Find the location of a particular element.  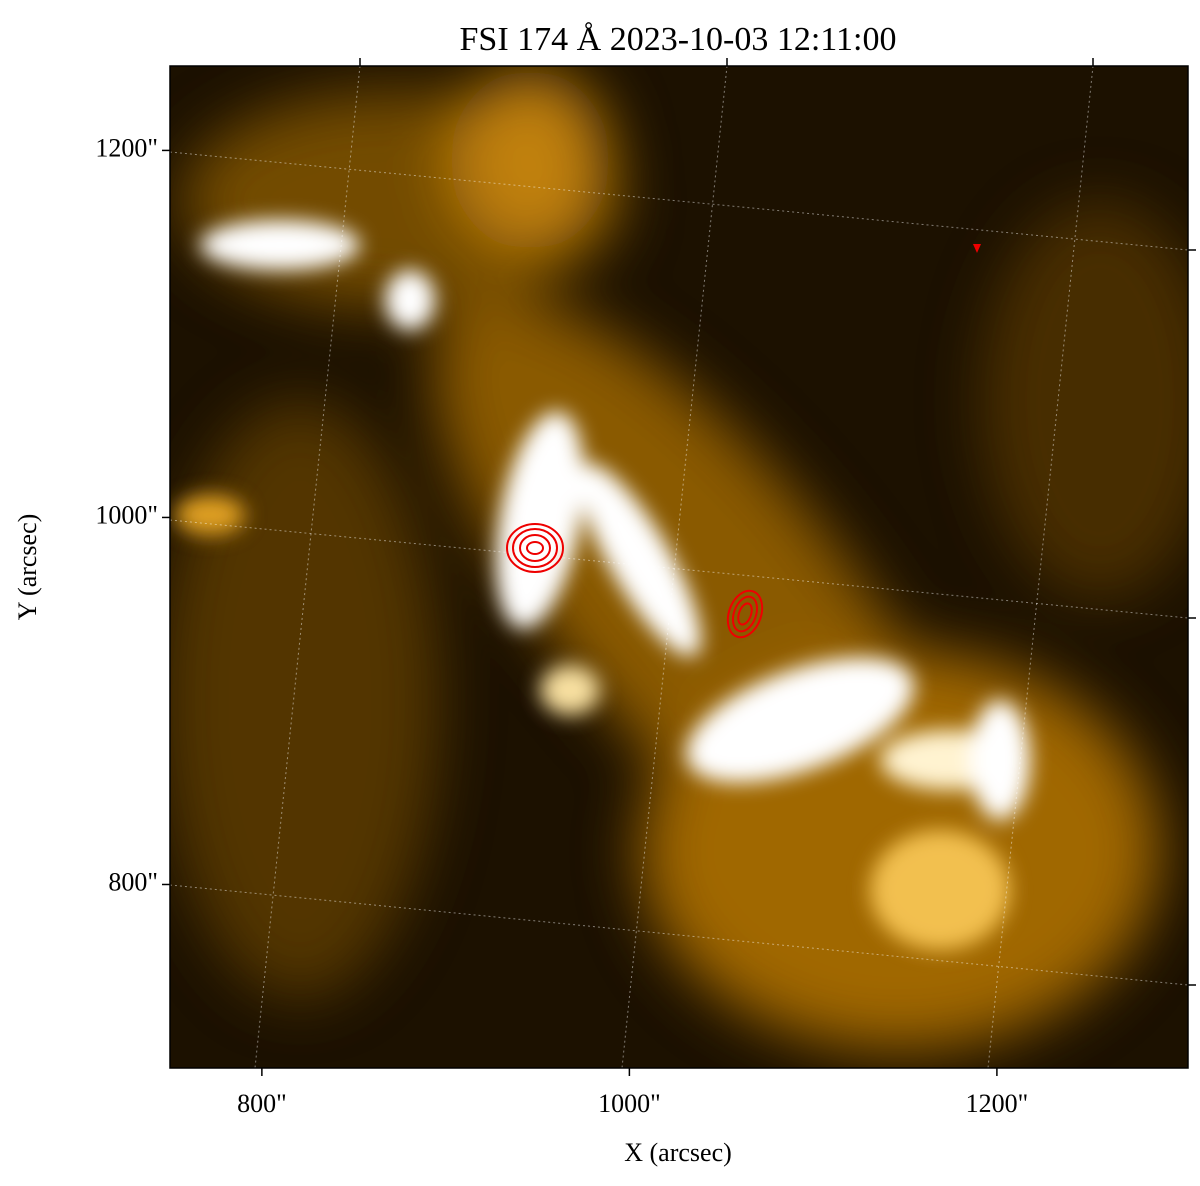

y-tick-label: 1200" is located at coordinates (126, 147).